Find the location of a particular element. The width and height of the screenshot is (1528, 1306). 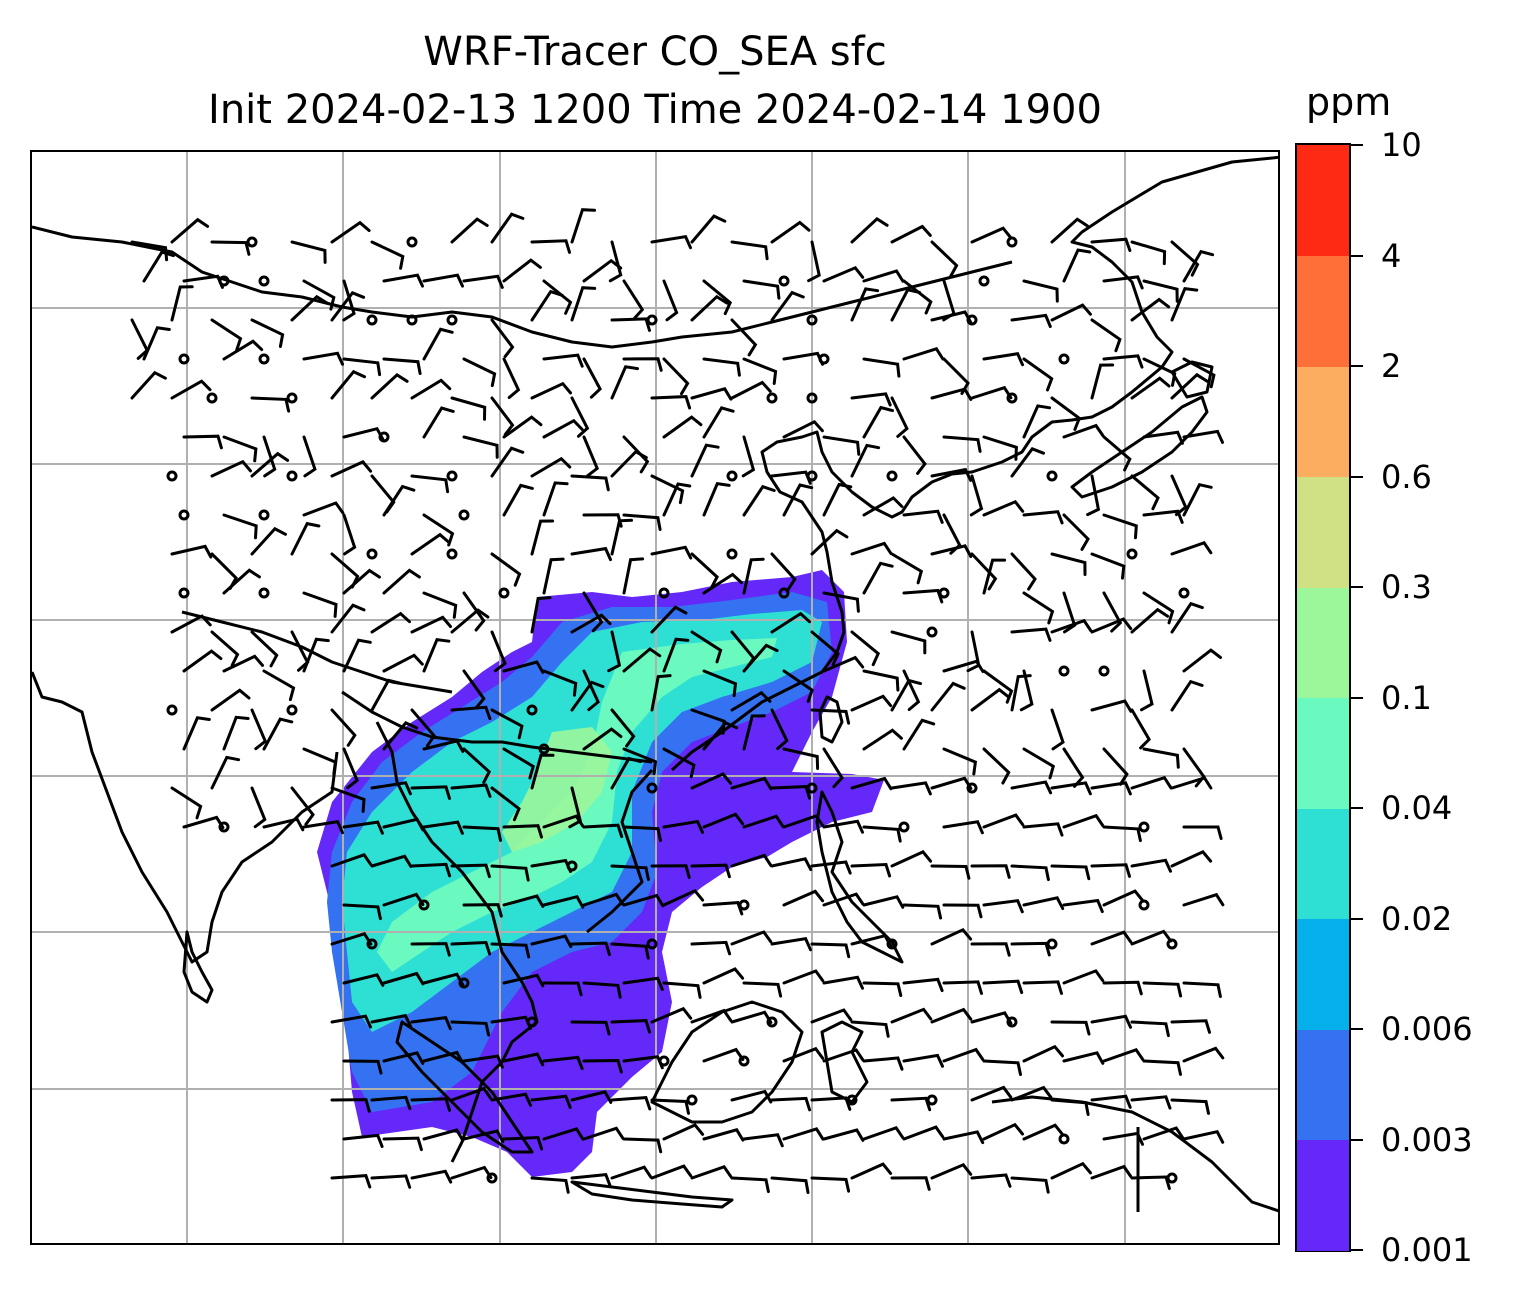

colorbar-tick-label: 0.6 is located at coordinates (1406, 476).